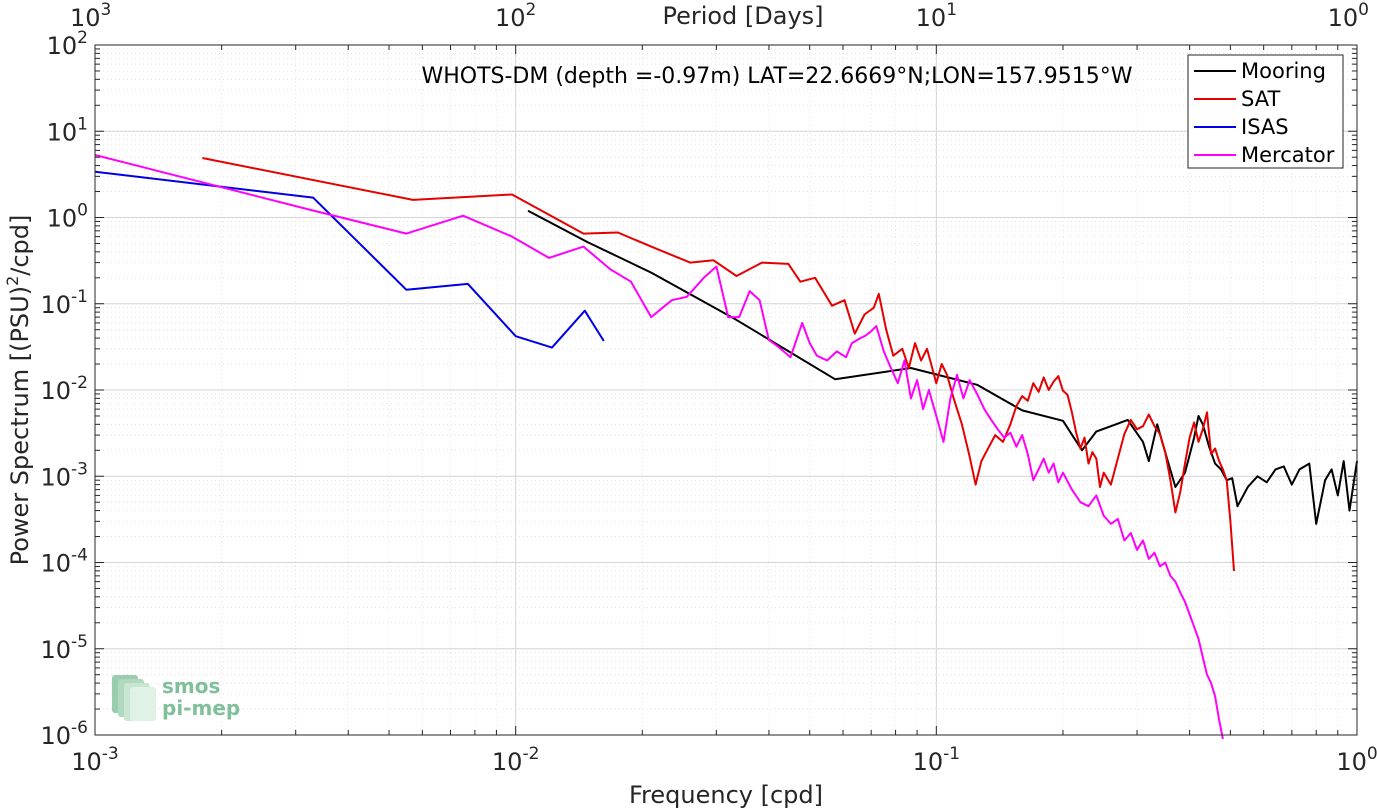 Image resolution: width=1377 pixels, height=809 pixels. I want to click on x-tick-label: 10⁰, so click(1356, 760).